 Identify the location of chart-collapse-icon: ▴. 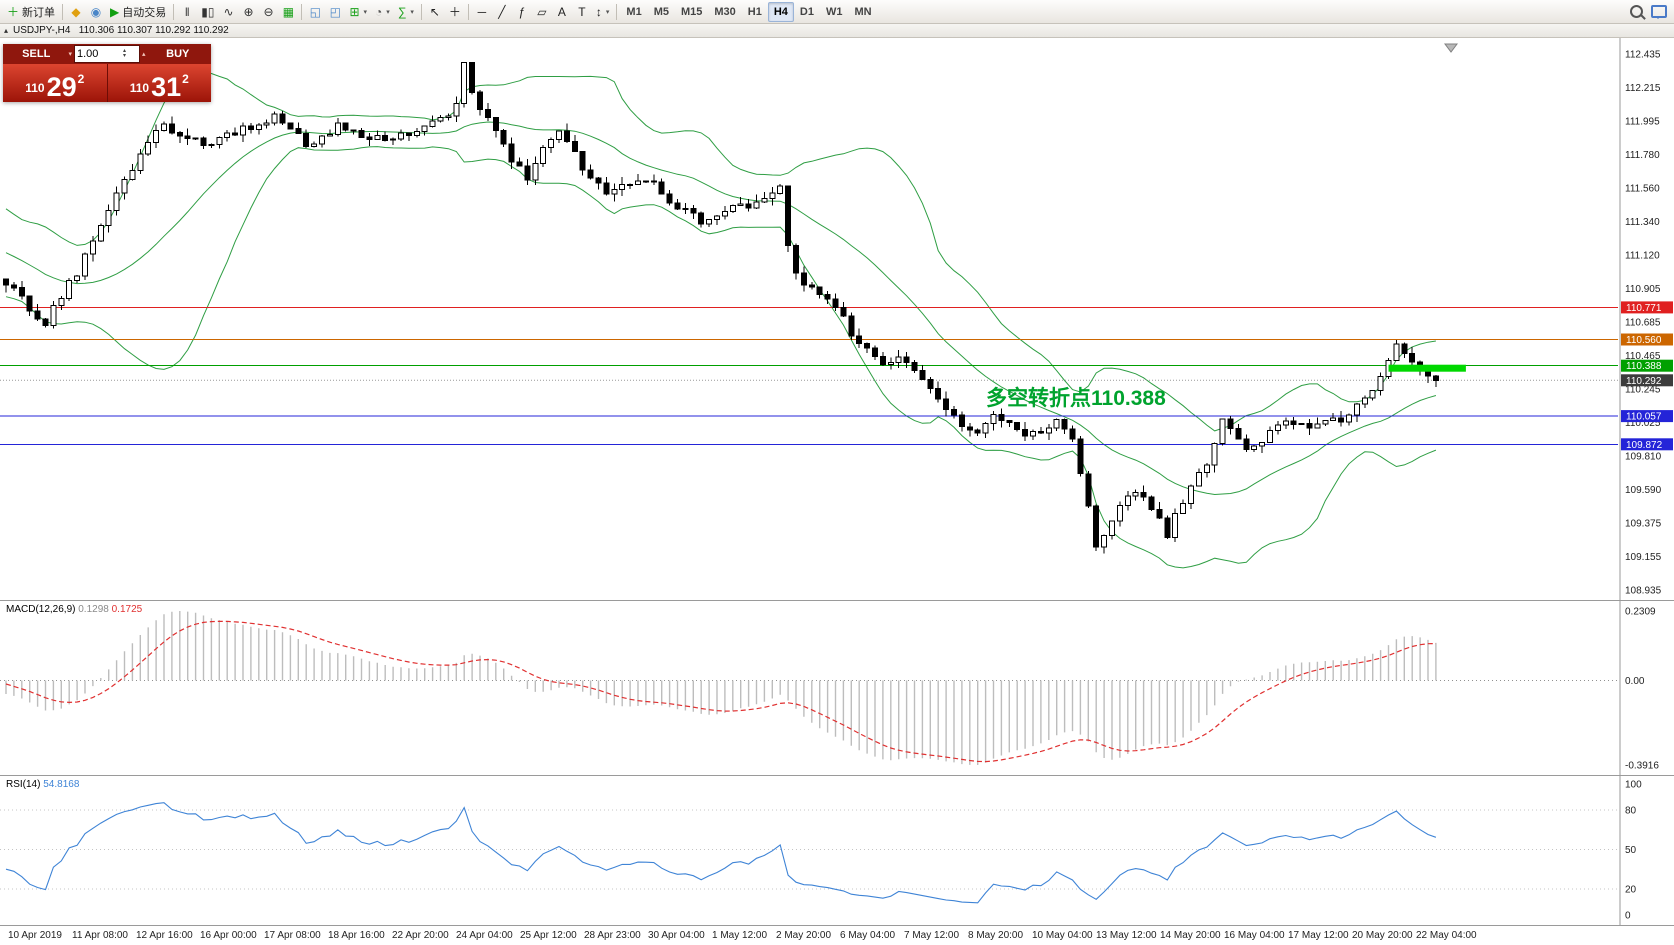
(6, 30).